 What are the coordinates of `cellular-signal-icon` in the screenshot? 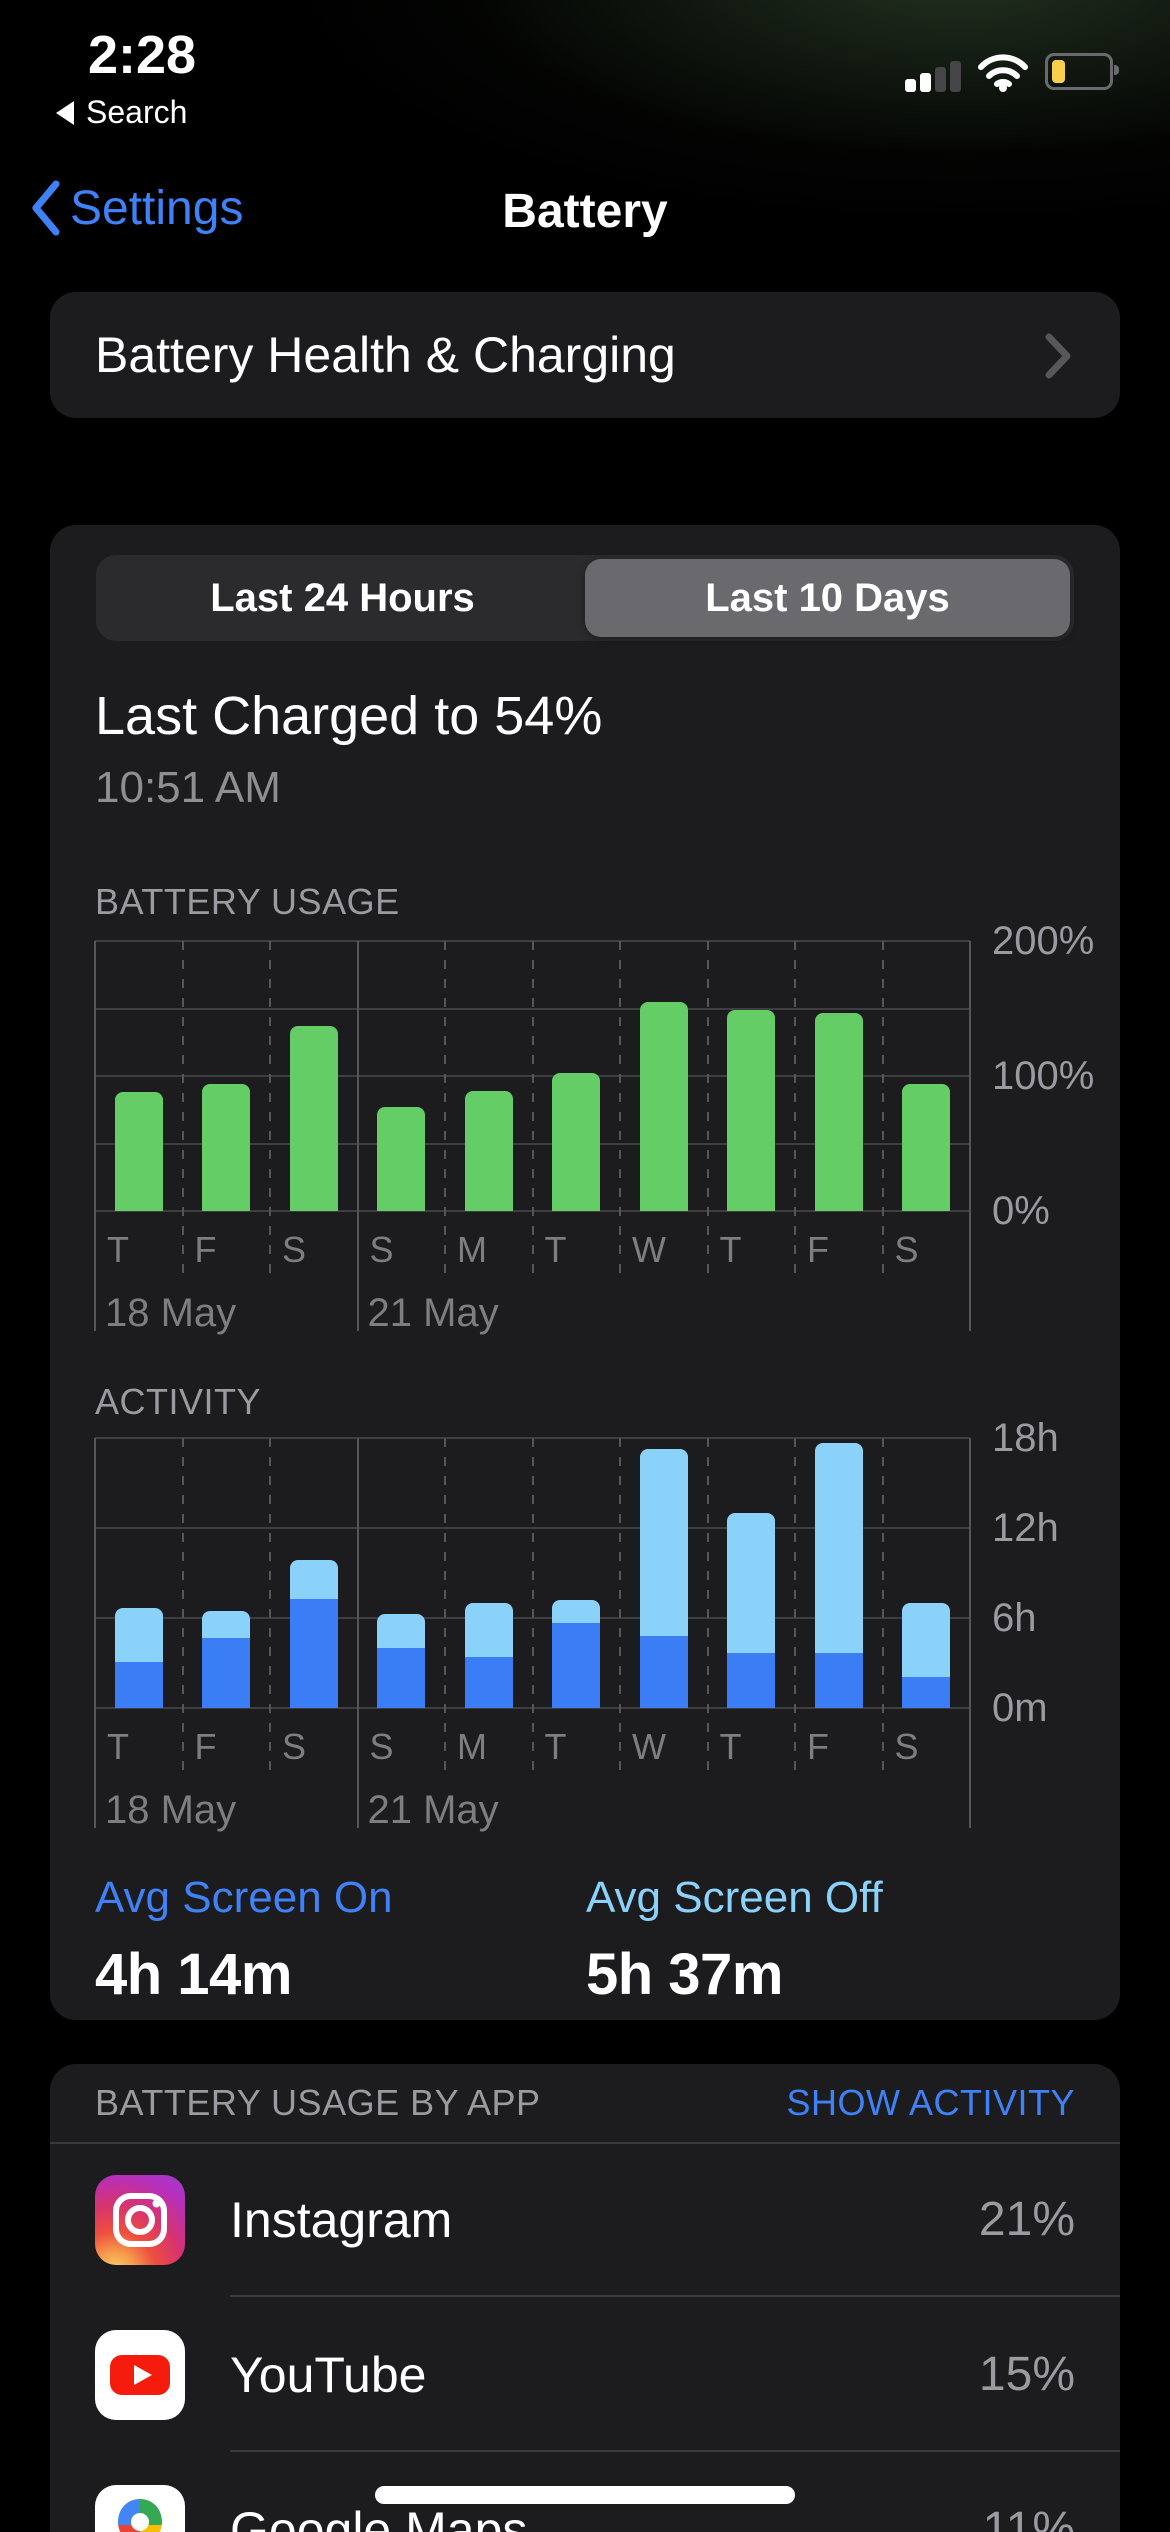 It's located at (933, 76).